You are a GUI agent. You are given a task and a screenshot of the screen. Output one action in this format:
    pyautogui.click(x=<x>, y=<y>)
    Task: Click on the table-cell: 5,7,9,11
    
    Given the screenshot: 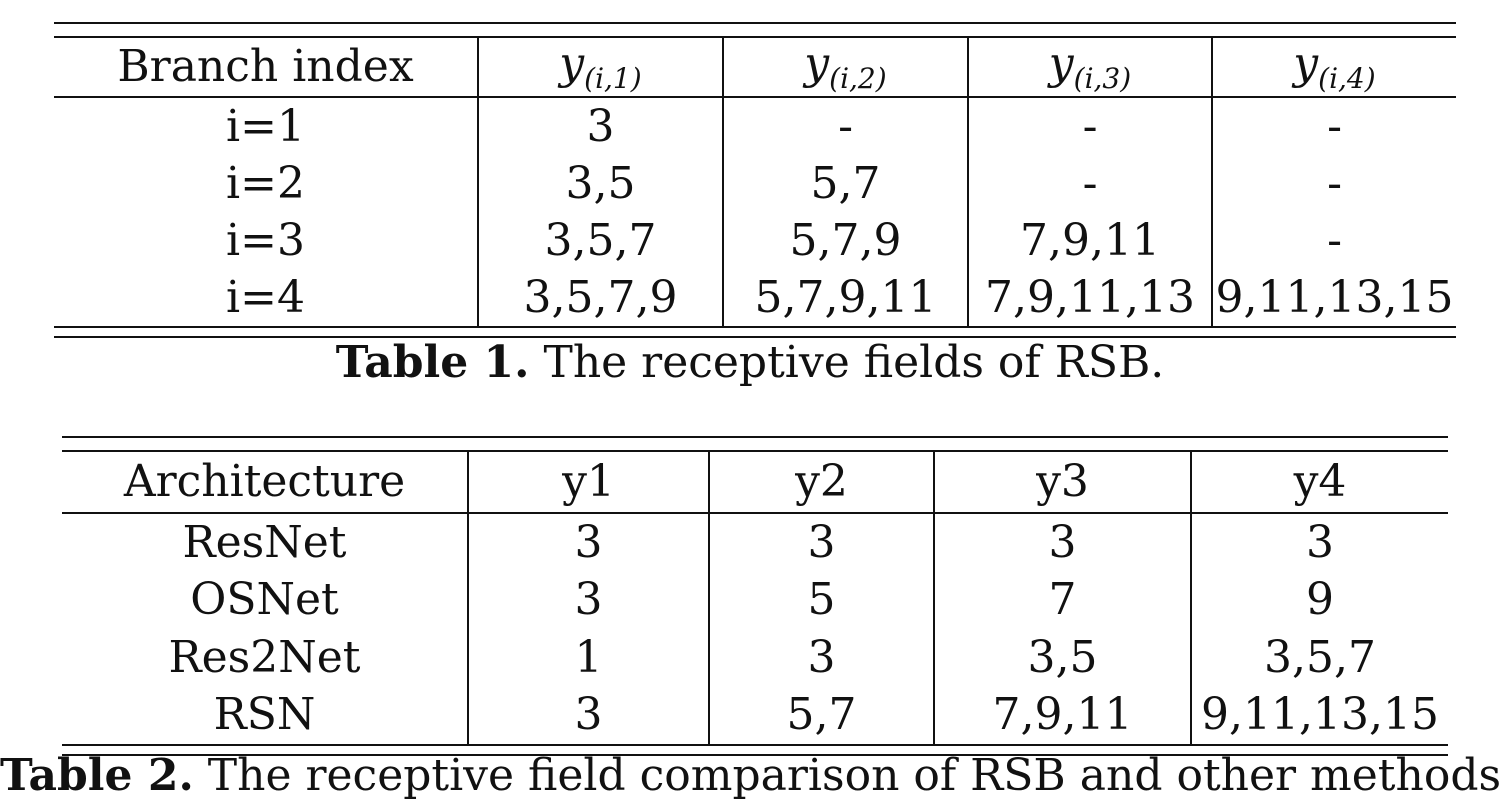 What is the action you would take?
    pyautogui.click(x=845, y=298)
    